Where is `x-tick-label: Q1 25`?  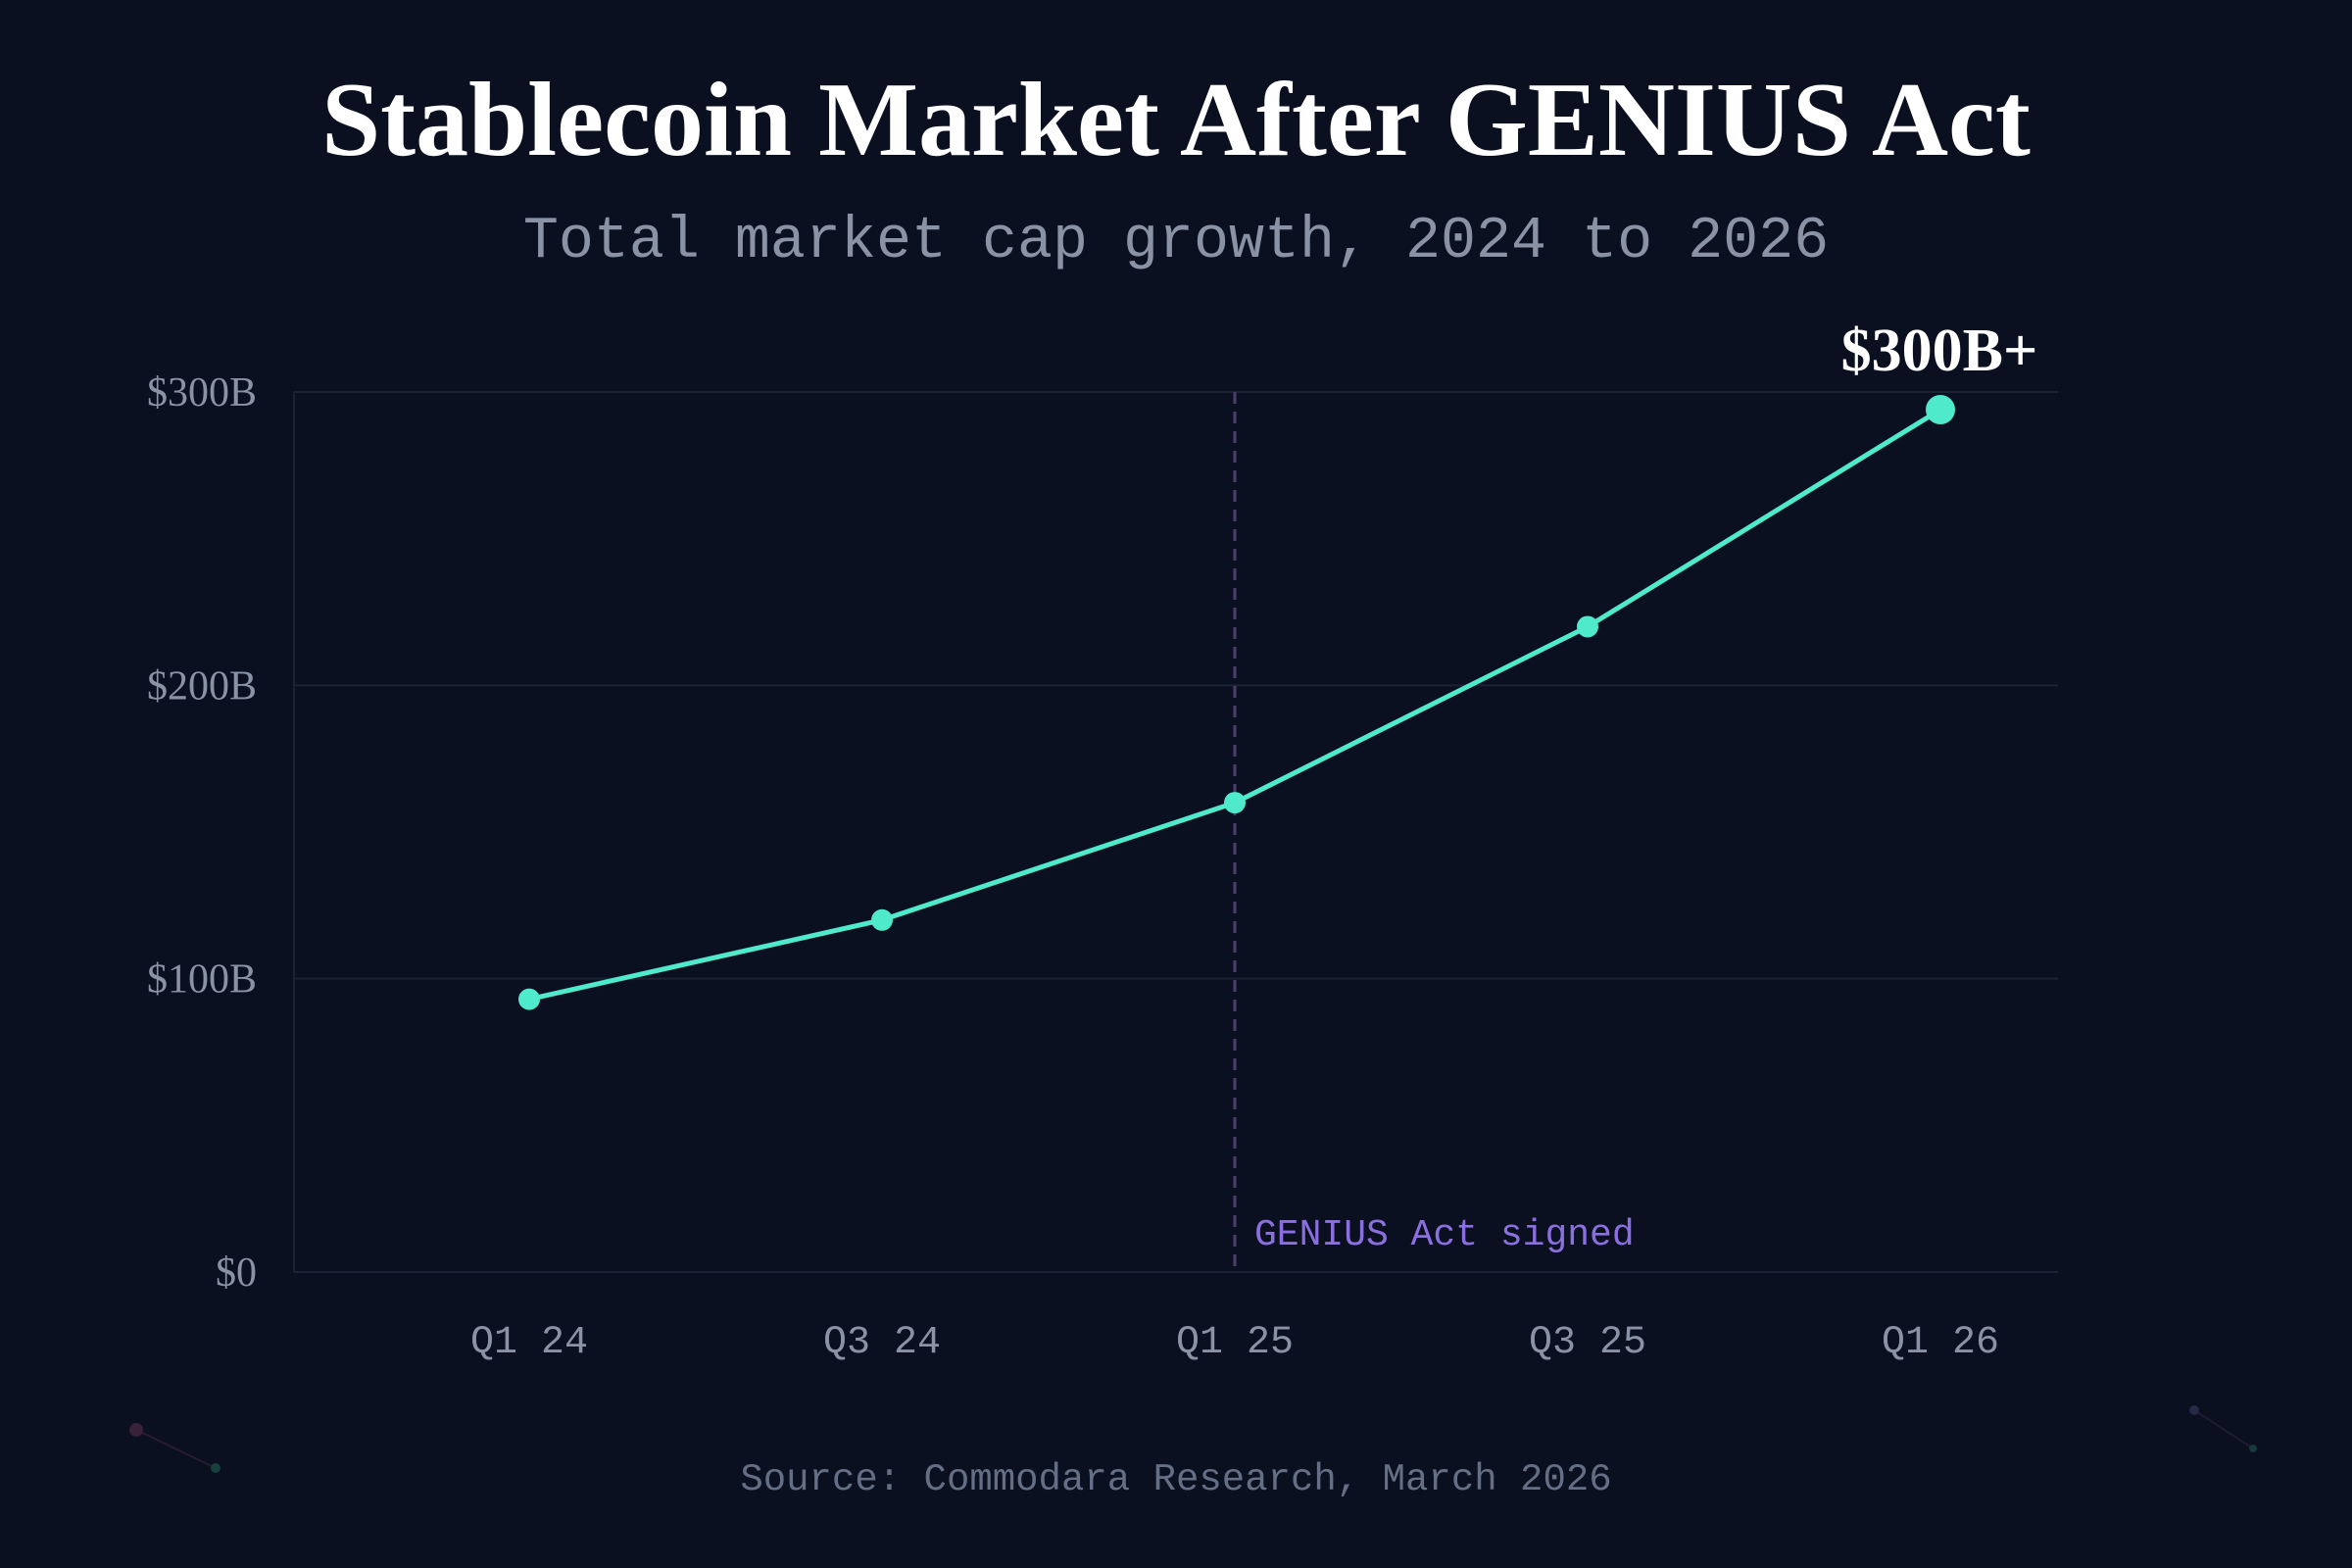
x-tick-label: Q1 25 is located at coordinates (1235, 1343).